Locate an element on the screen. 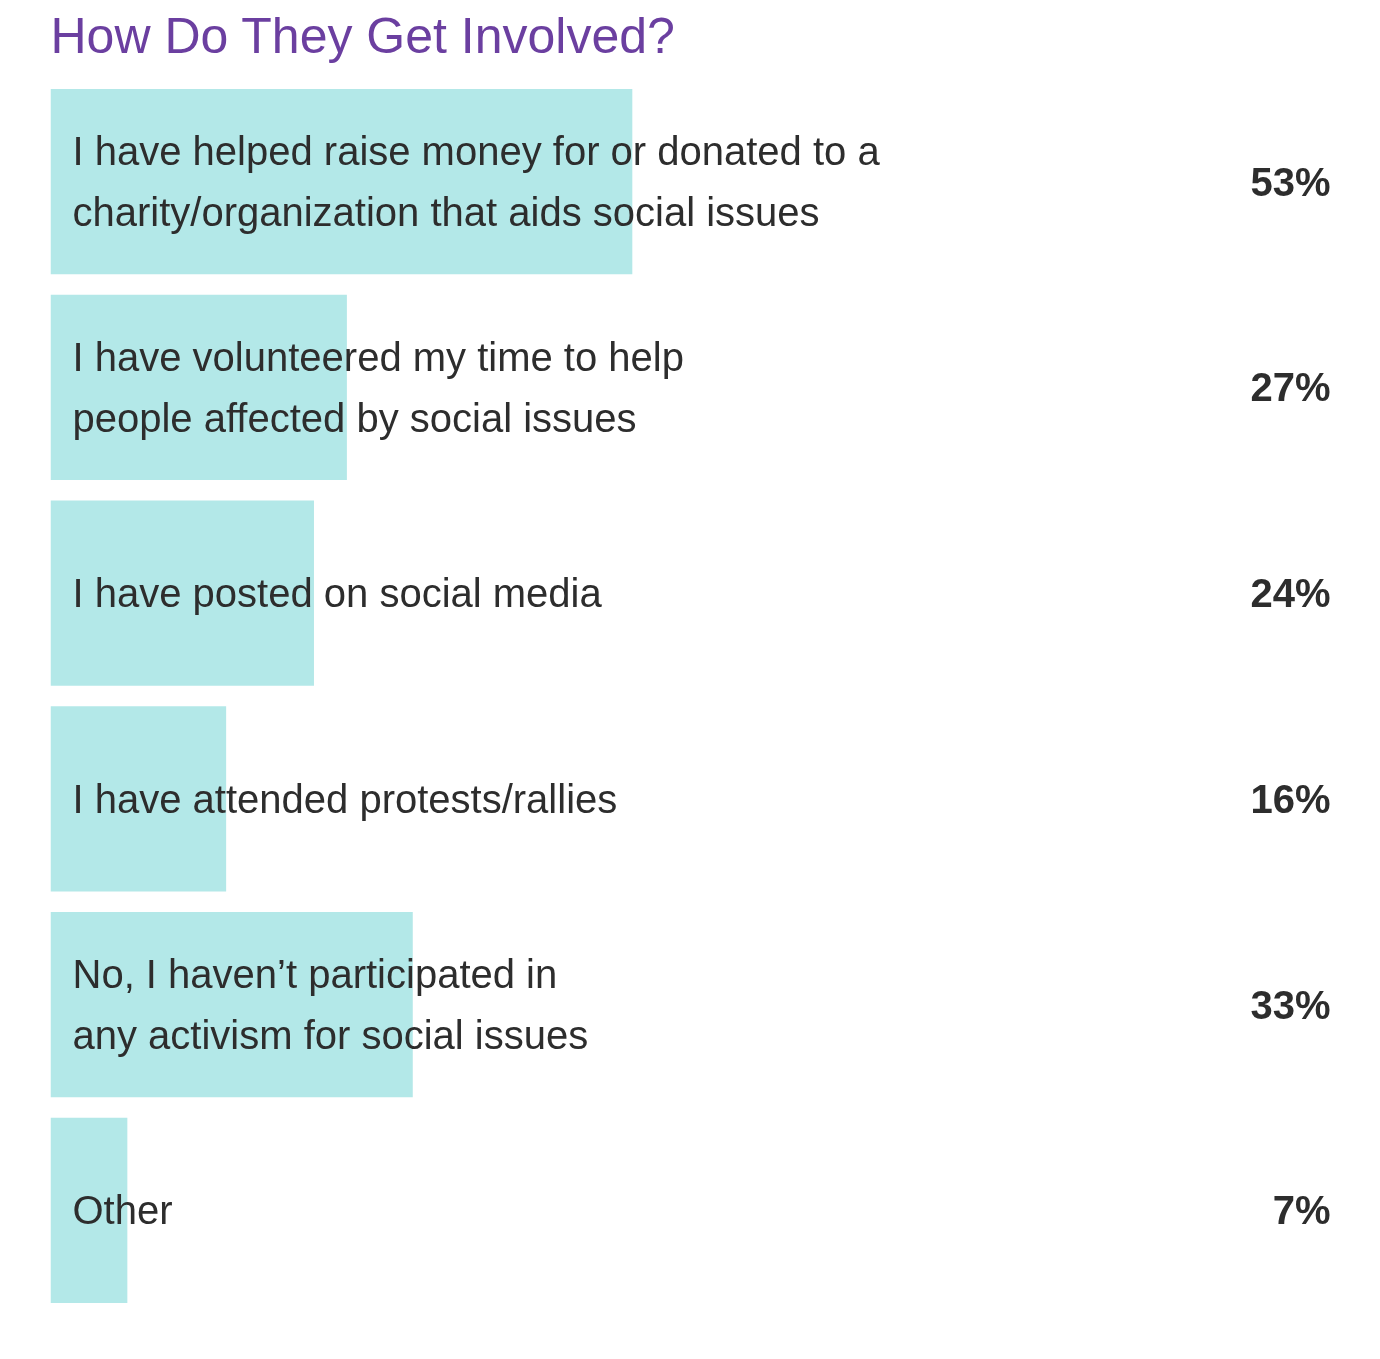  data-label: 27% is located at coordinates (1290, 387).